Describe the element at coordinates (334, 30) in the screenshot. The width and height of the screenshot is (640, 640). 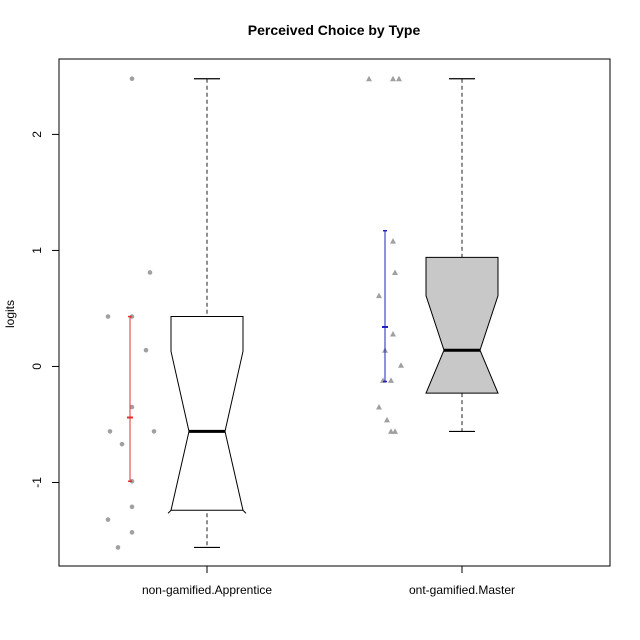
I see `chart-title: Perceived Choice by Type` at that location.